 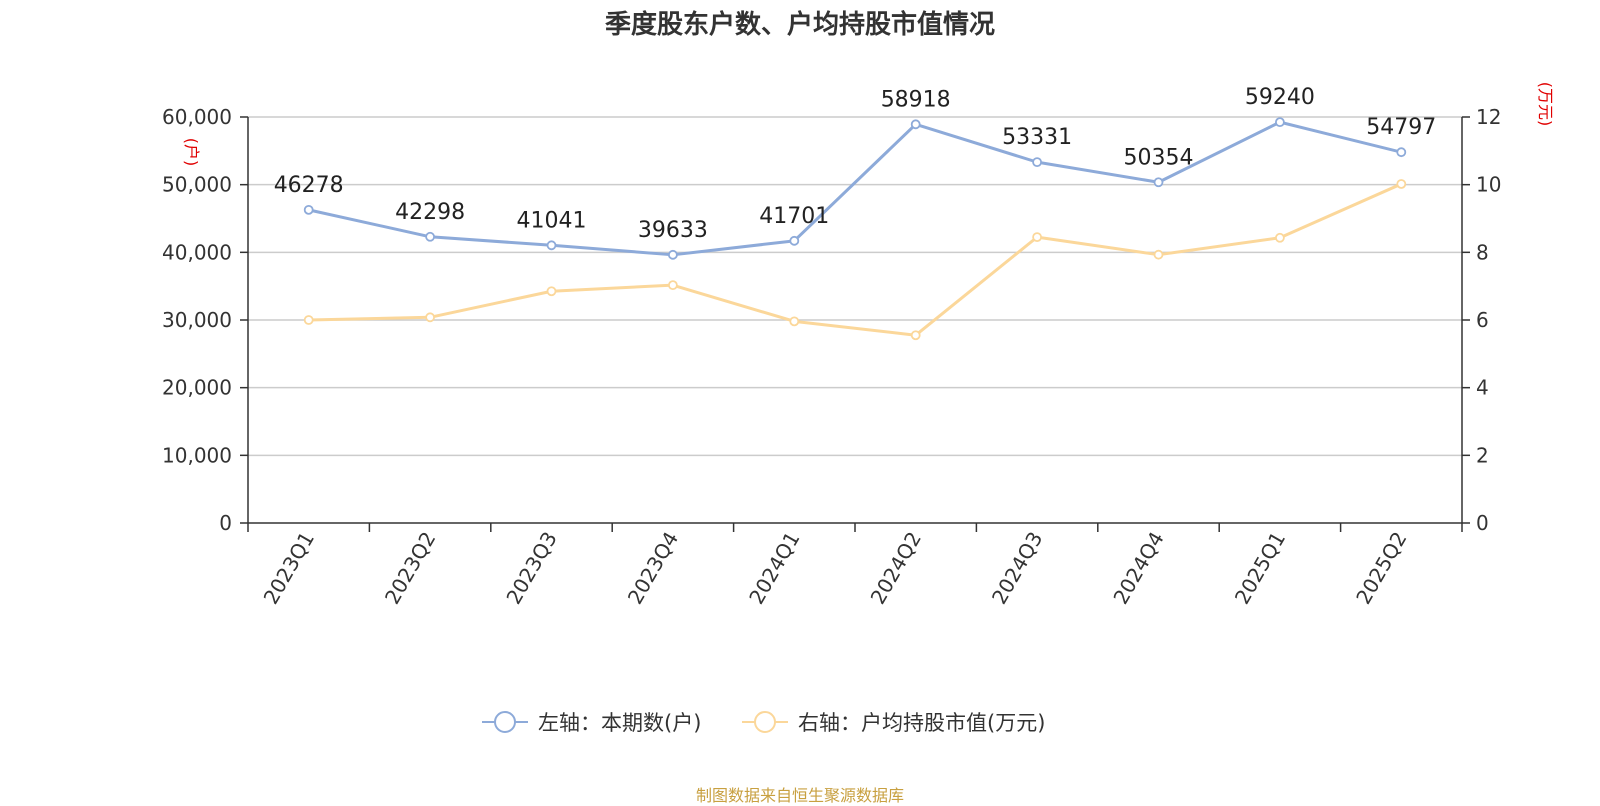 I want to click on right-axis-tick-label: 10, so click(x=1488, y=185).